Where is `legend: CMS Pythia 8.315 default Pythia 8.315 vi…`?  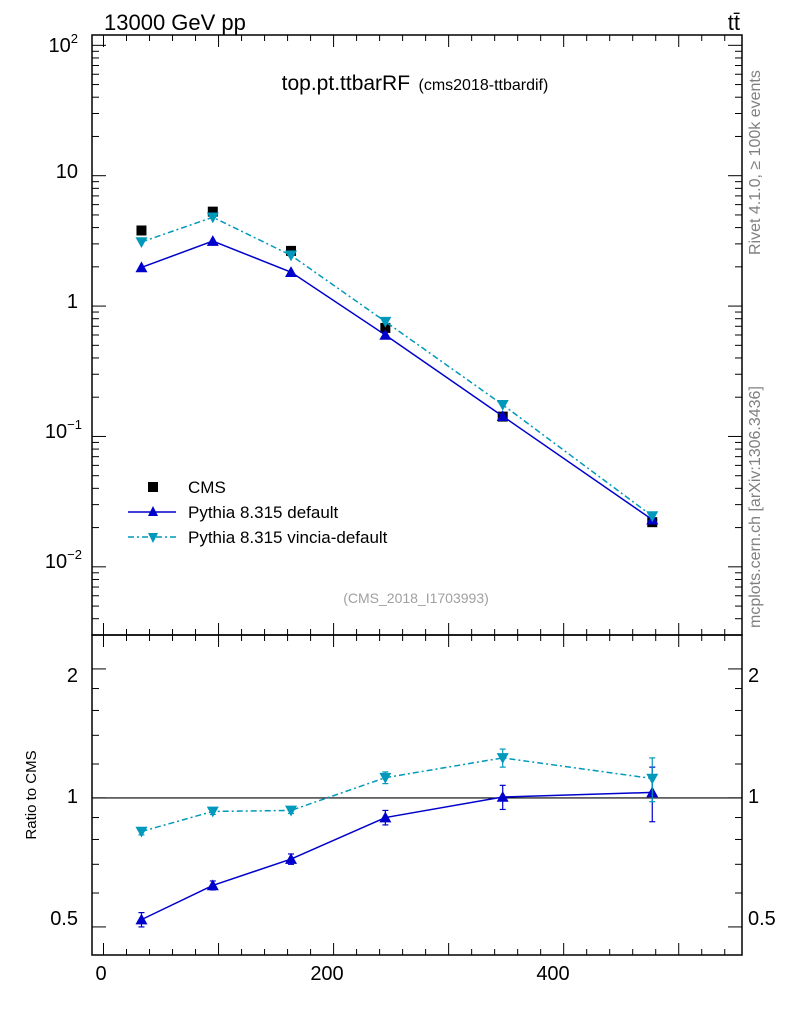
legend: CMS Pythia 8.315 default Pythia 8.315 vi… is located at coordinates (258, 512).